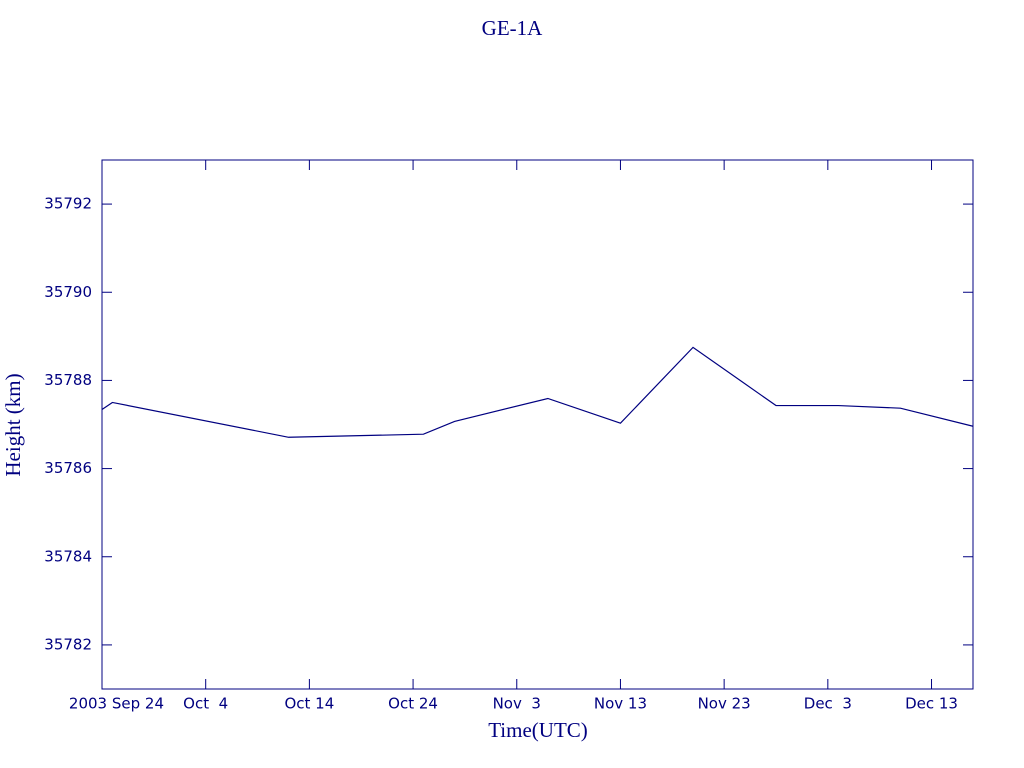  I want to click on y-tick-label: 35782, so click(68, 644).